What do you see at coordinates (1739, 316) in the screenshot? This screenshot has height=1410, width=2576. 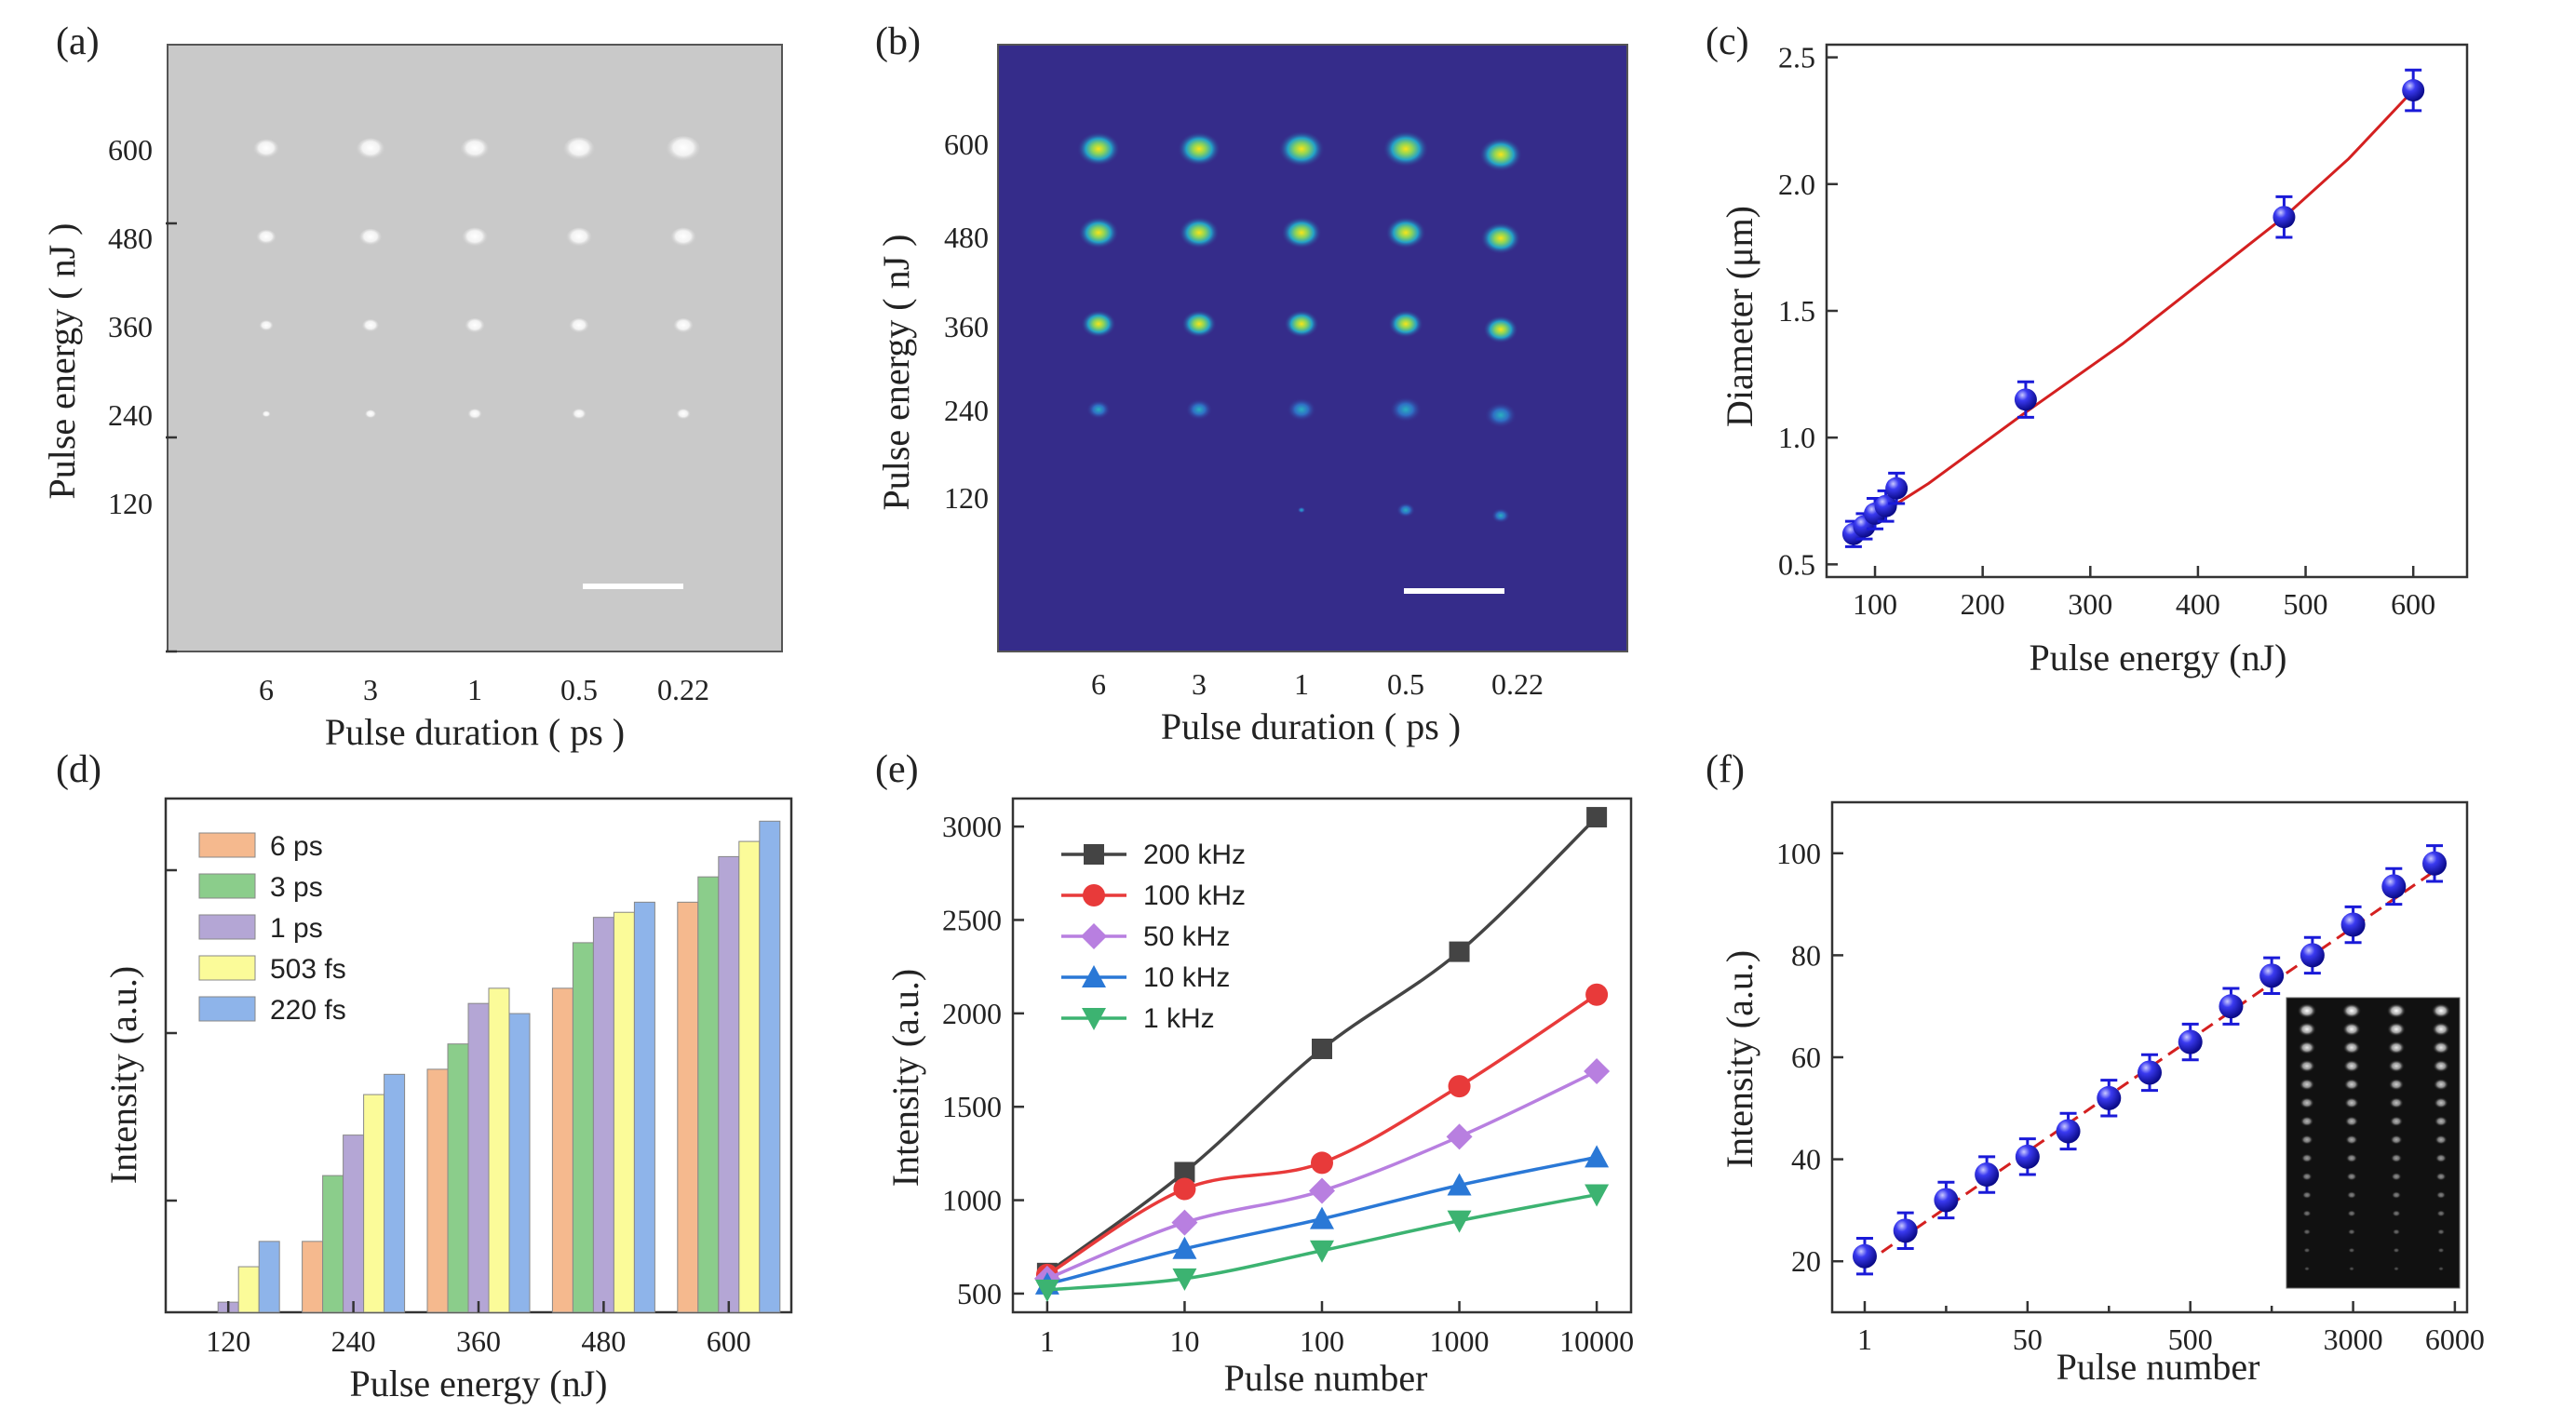 I see `panel-c-ylabel: Diameter (μm)` at bounding box center [1739, 316].